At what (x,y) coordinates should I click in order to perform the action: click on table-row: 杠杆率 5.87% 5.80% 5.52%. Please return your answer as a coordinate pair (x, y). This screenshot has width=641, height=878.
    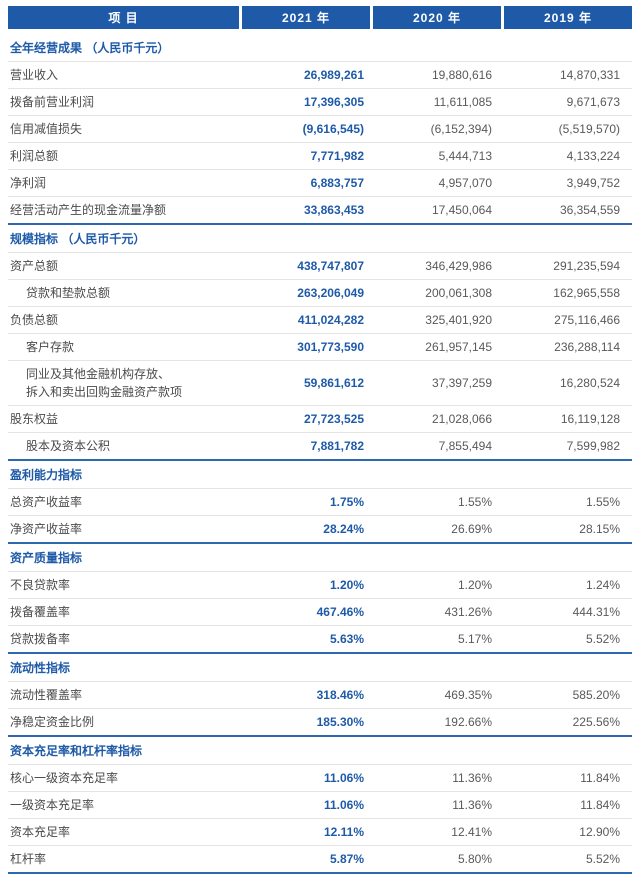
    Looking at the image, I should click on (320, 859).